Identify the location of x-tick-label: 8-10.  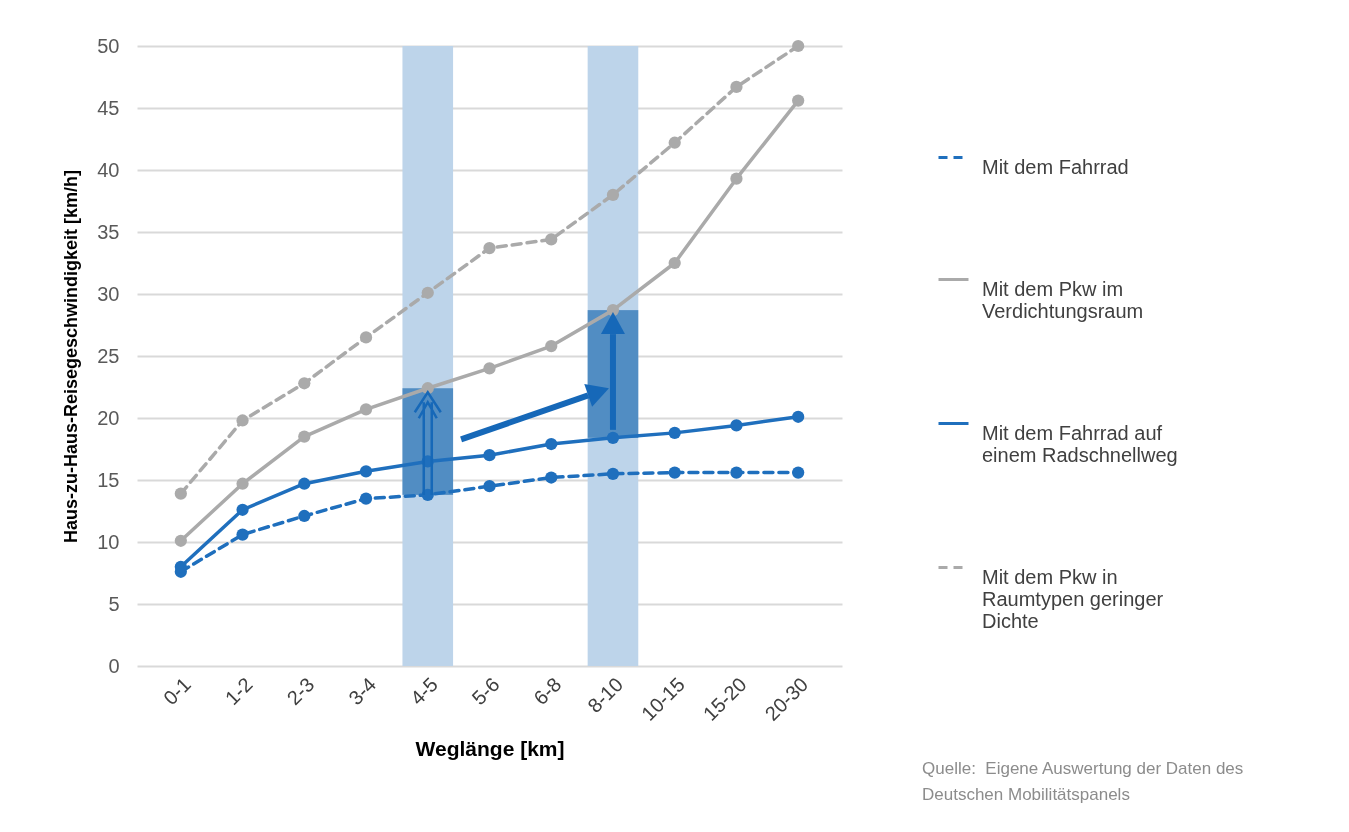
(605, 695).